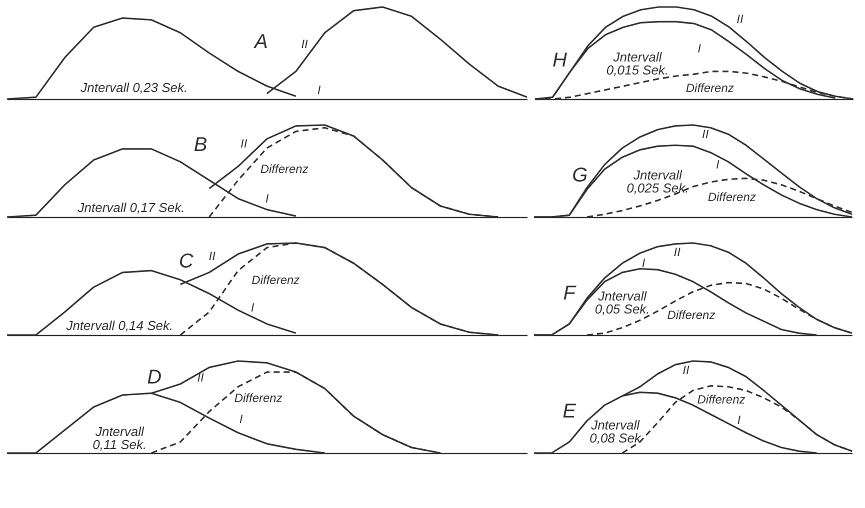  Describe the element at coordinates (119, 325) in the screenshot. I see `annotation: Jntervall 0,14 Sek.` at that location.